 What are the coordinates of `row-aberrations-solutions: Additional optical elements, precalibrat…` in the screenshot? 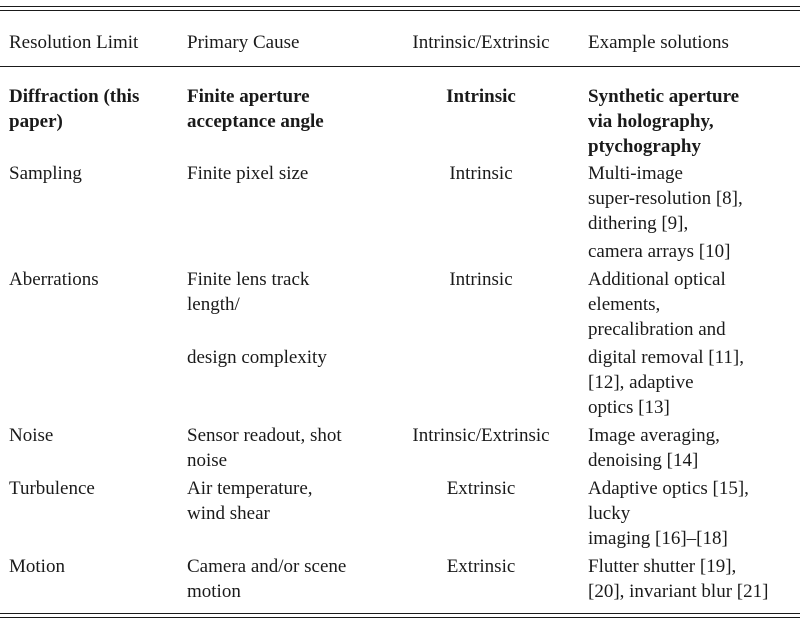 It's located at (657, 304).